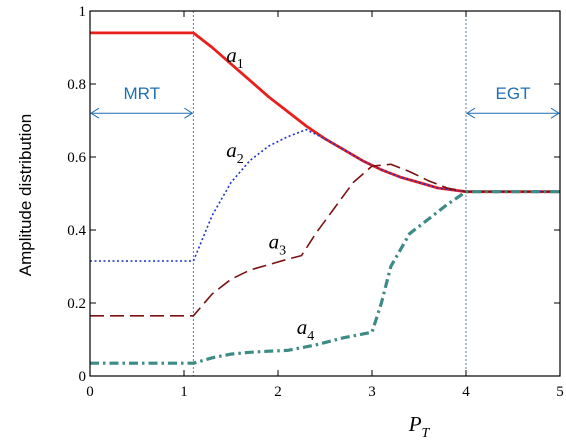  I want to click on x-tick-label: 5, so click(560, 392).